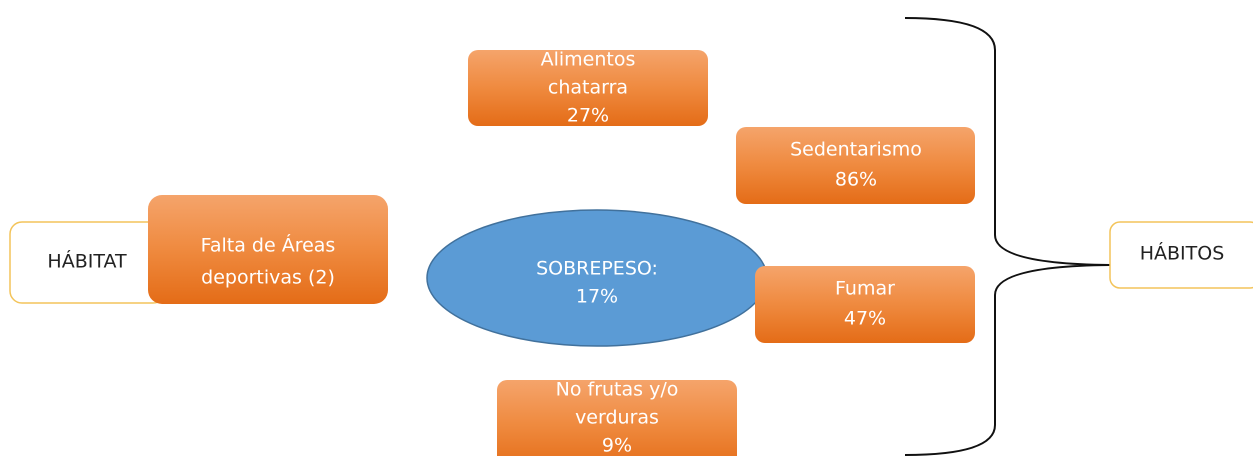 The image size is (1253, 456). Describe the element at coordinates (87, 261) in the screenshot. I see `node-label: HÁBITAT` at that location.